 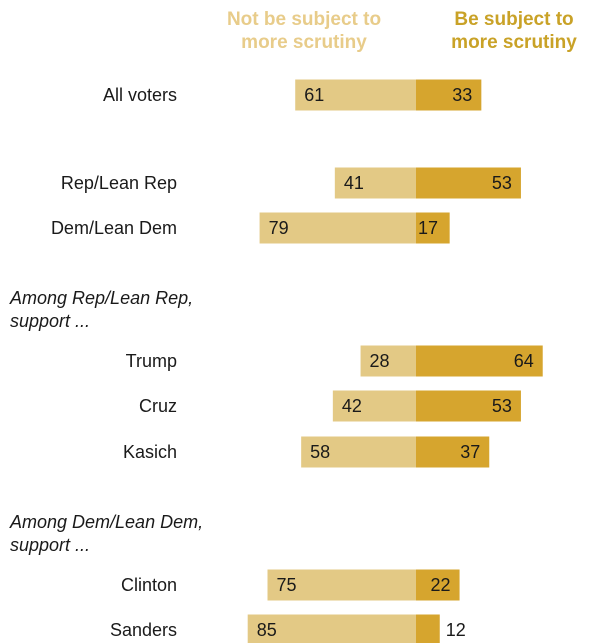 I want to click on bar-subject-rep-lean-rep, so click(x=468, y=183).